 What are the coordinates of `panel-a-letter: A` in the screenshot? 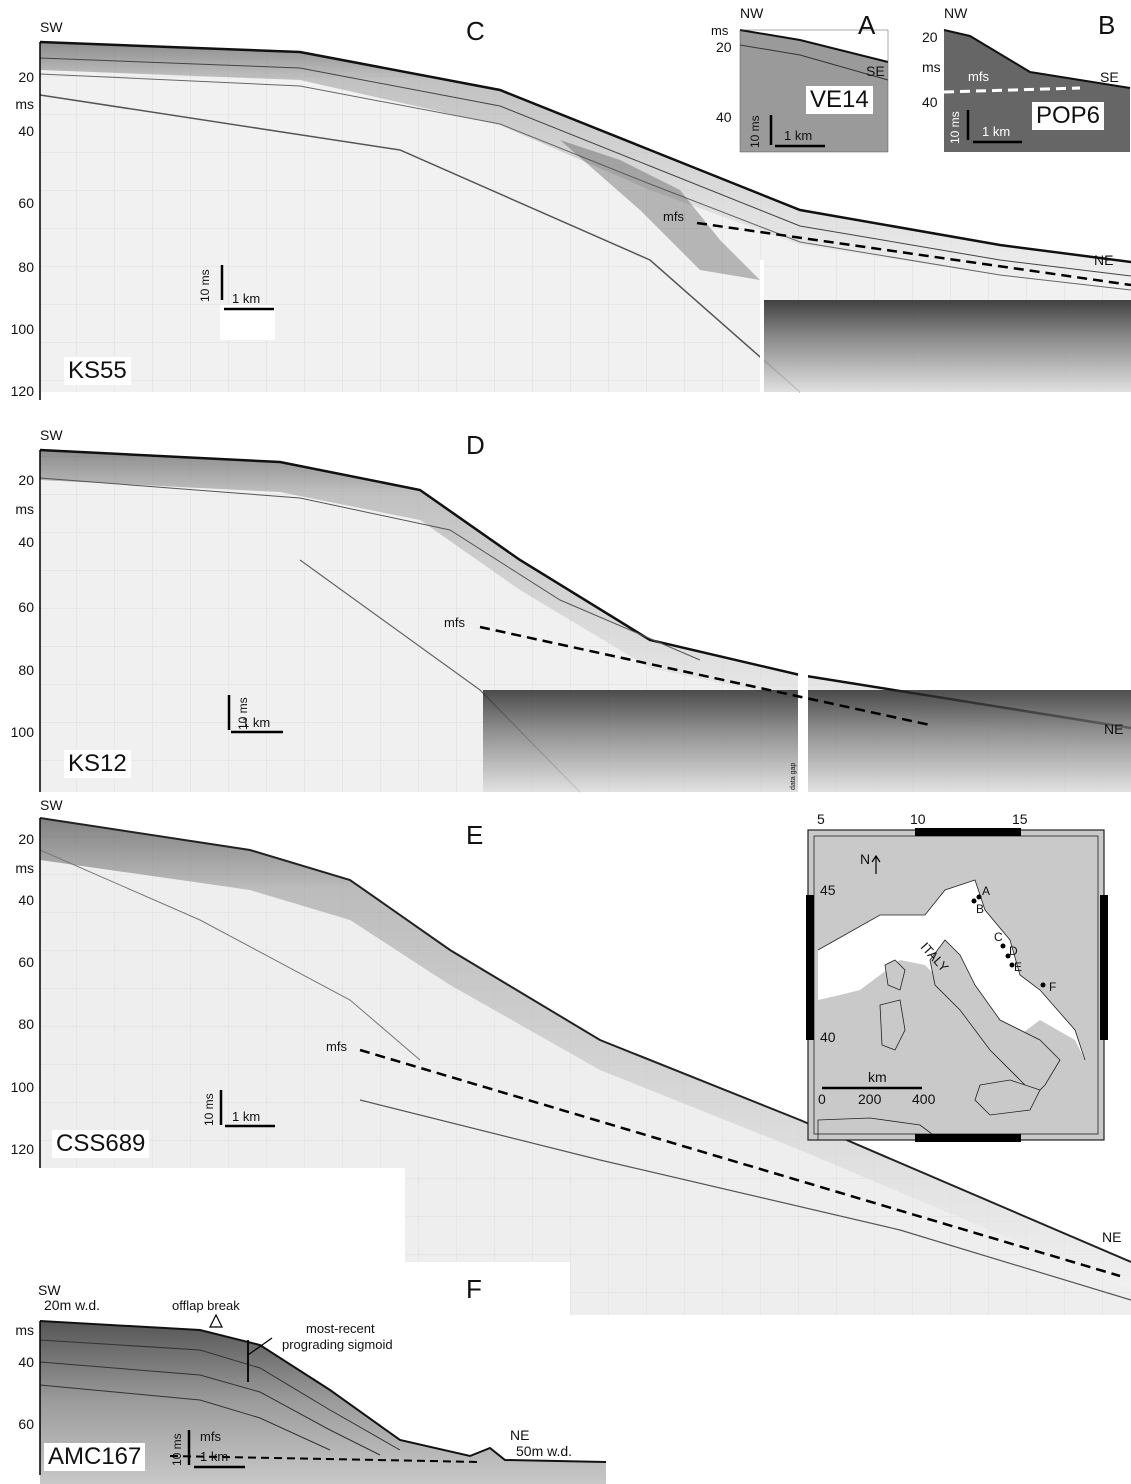 It's located at (867, 25).